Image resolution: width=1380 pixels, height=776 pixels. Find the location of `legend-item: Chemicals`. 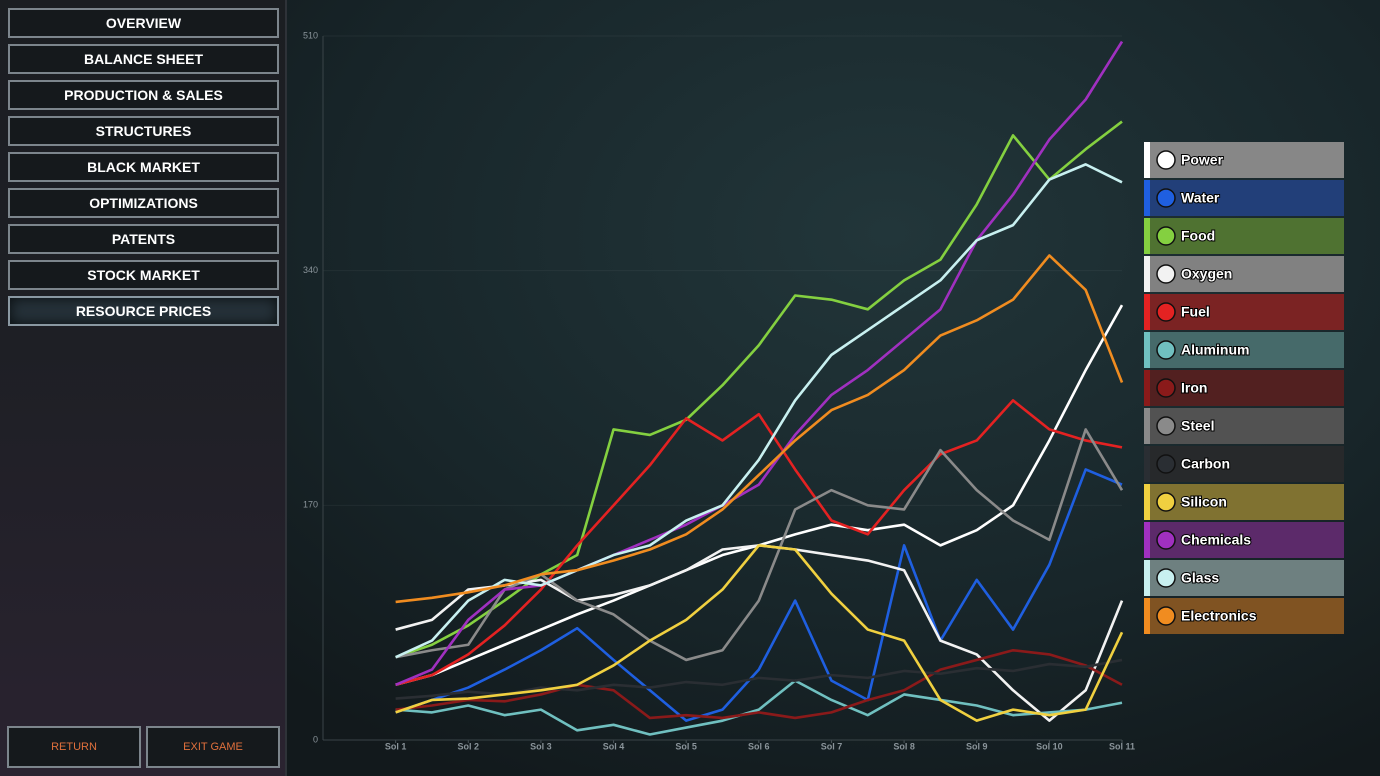

legend-item: Chemicals is located at coordinates (1244, 540).